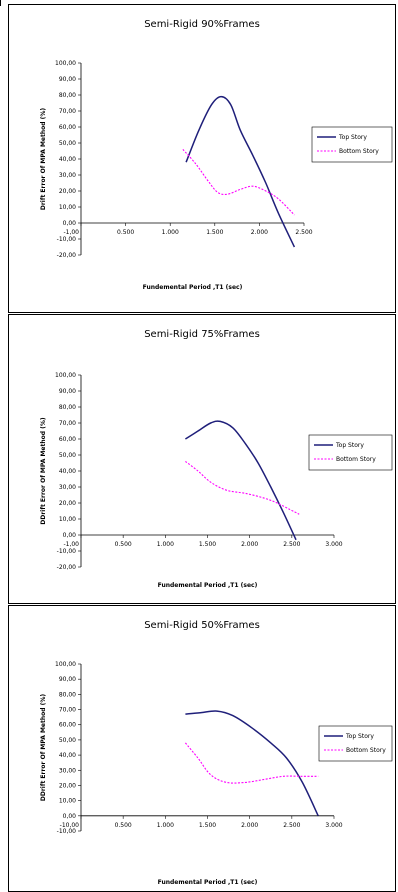 This screenshot has width=398, height=892. What do you see at coordinates (70, 825) in the screenshot?
I see `x-tick-label: -10,00` at bounding box center [70, 825].